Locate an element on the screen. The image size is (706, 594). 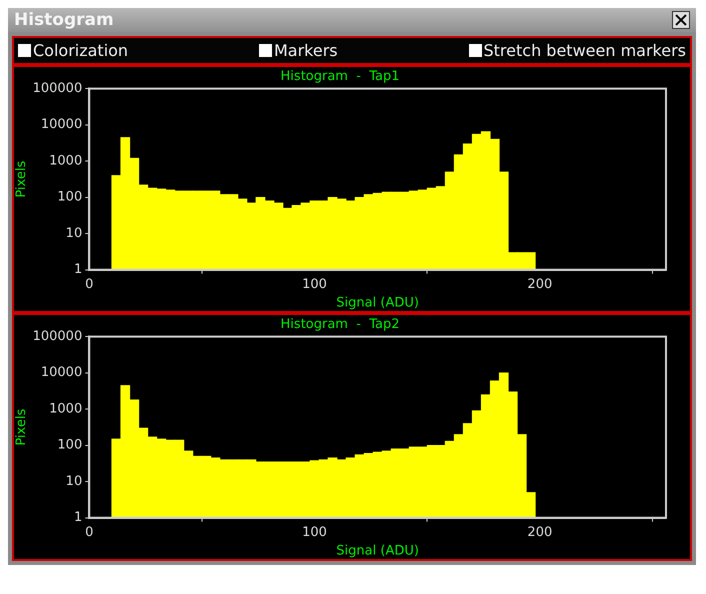
chart-title: Histogram - Tap1 is located at coordinates (340, 76).